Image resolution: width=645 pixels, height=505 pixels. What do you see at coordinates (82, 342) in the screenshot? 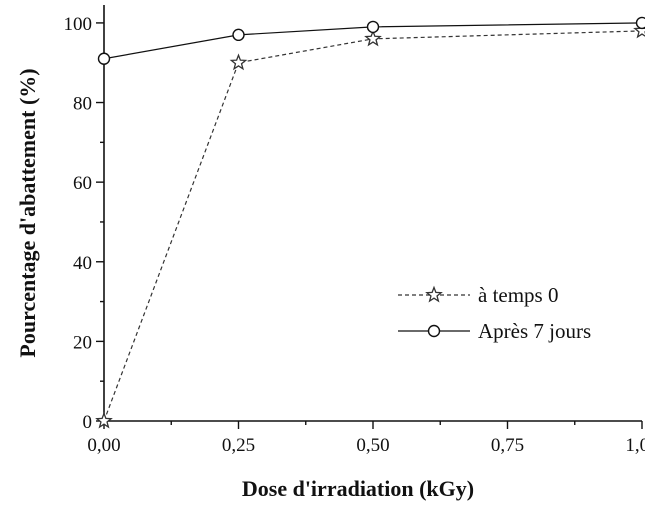
I see `y-tick-label: 20` at bounding box center [82, 342].